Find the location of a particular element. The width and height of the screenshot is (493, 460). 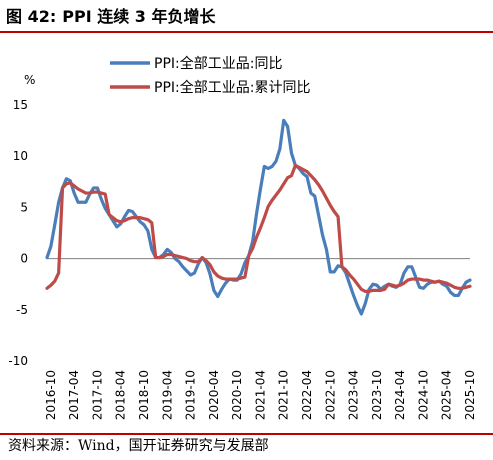

x-tick-label: 2025-10 is located at coordinates (470, 395).